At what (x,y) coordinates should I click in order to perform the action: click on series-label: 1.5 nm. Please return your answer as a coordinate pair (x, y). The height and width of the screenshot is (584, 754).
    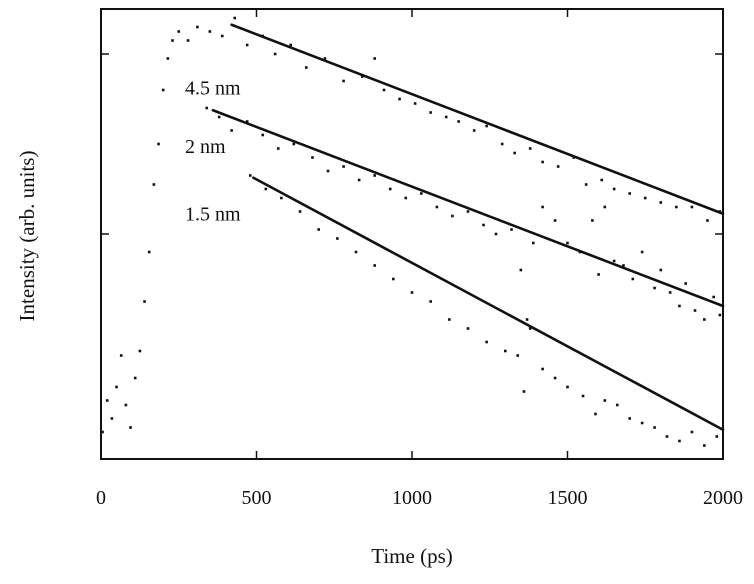
    Looking at the image, I should click on (213, 215).